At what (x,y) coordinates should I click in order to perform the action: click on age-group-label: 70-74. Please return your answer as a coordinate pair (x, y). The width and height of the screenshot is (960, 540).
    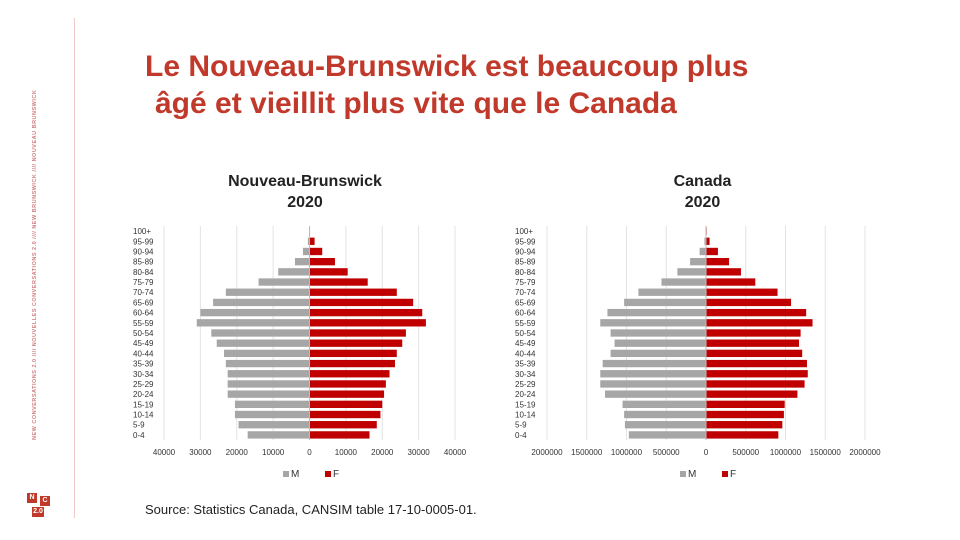
    Looking at the image, I should click on (143, 292).